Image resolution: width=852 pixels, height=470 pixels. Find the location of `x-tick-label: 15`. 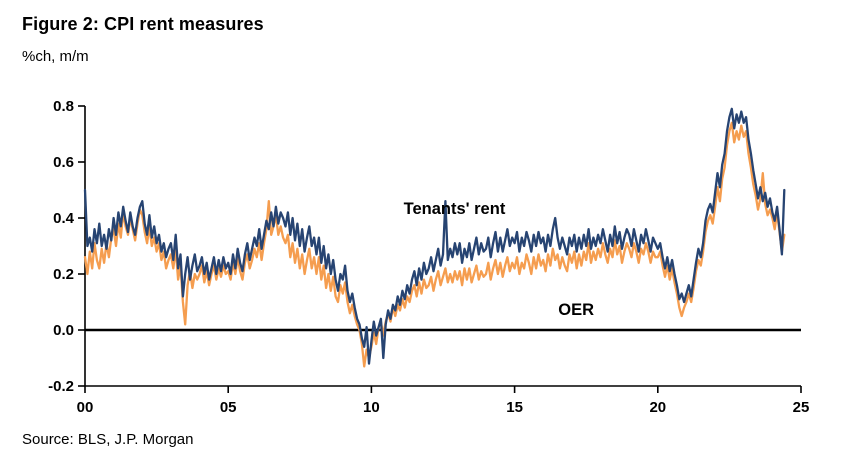

x-tick-label: 15 is located at coordinates (514, 407).